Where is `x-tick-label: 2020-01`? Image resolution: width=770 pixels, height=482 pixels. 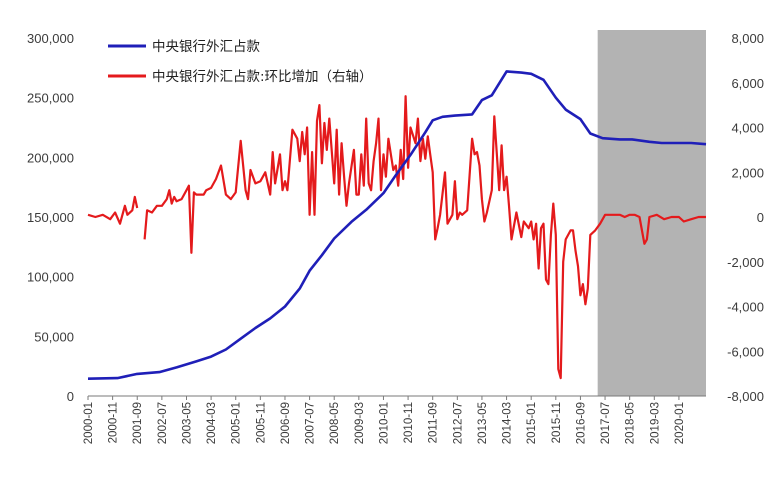 x-tick-label: 2020-01 is located at coordinates (680, 423).